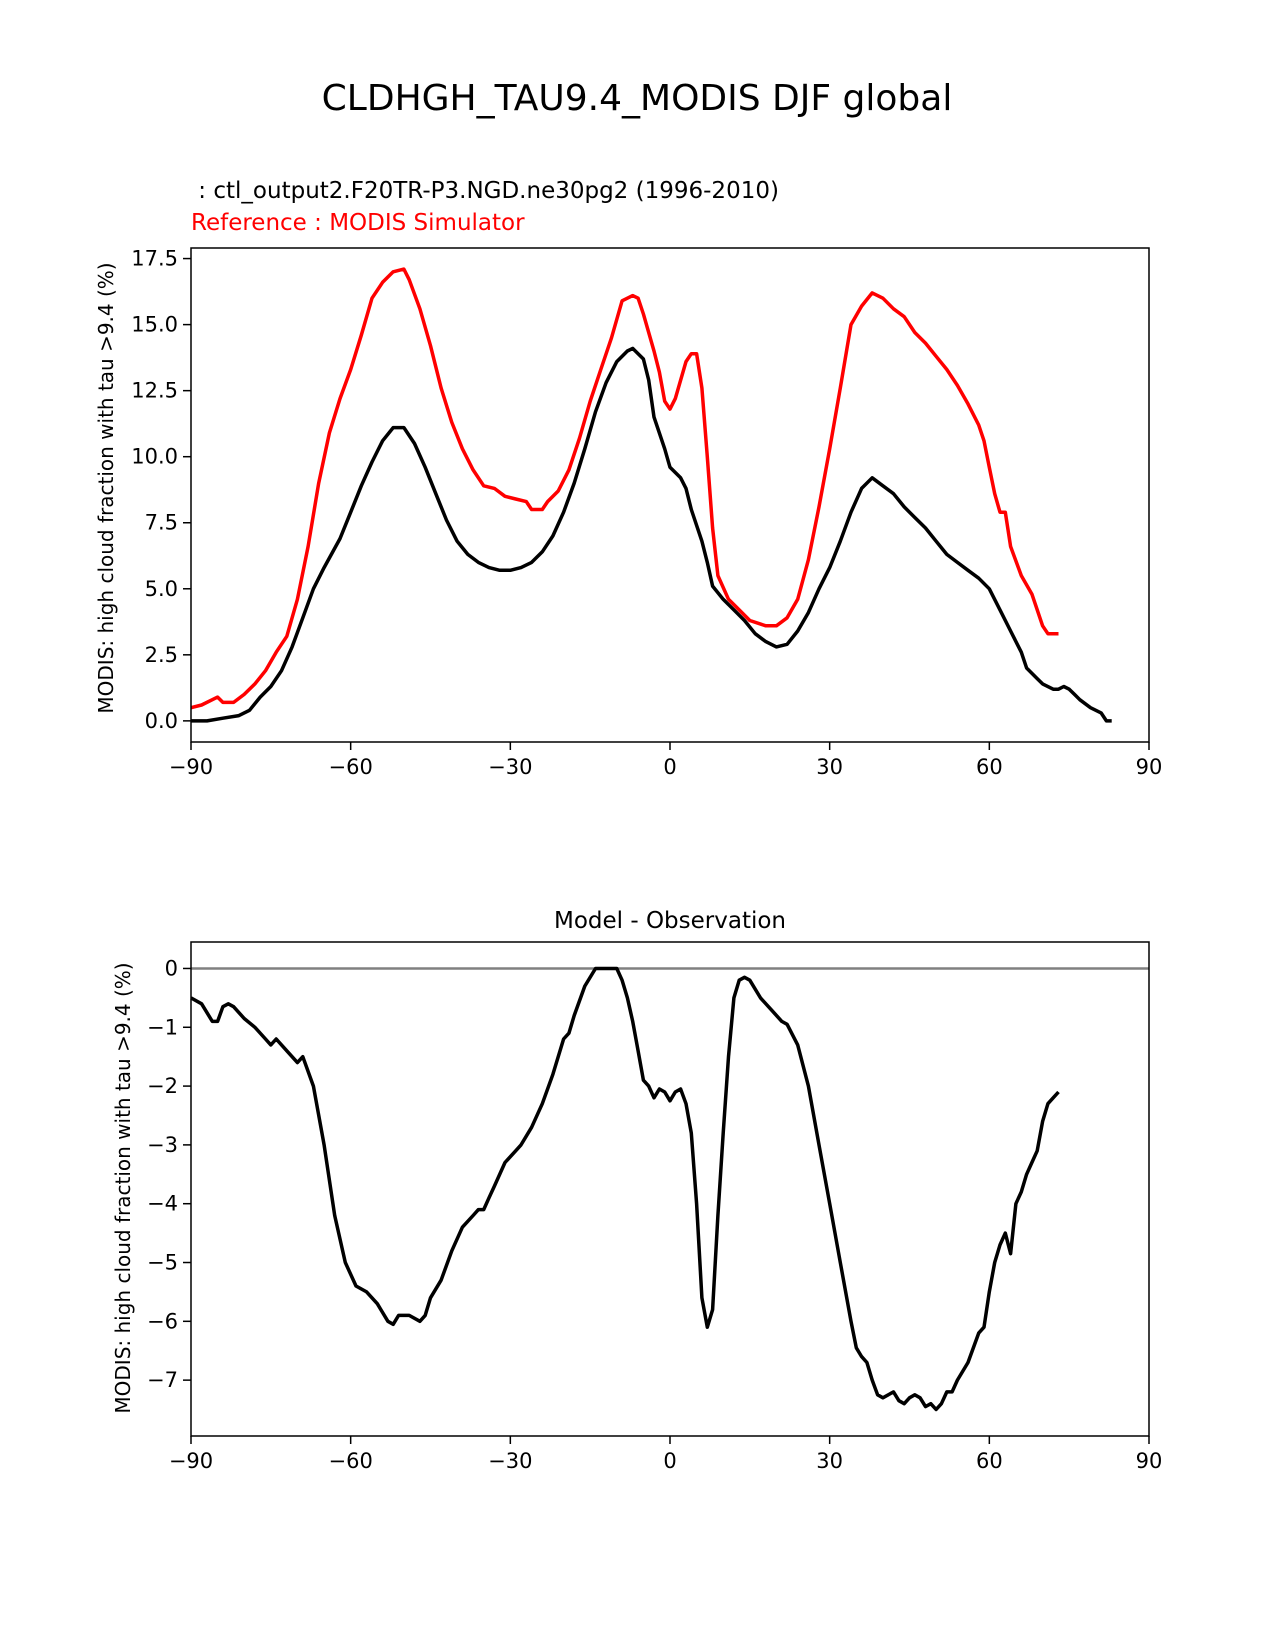 The image size is (1275, 1650). What do you see at coordinates (154, 457) in the screenshot?
I see `y-tick-label: 10.0` at bounding box center [154, 457].